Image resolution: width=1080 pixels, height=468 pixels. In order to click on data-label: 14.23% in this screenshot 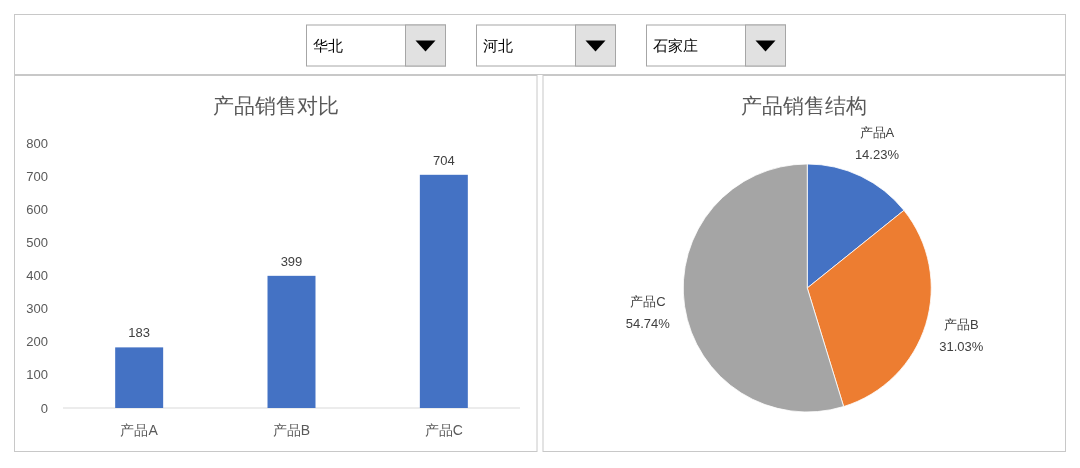, I will do `click(877, 154)`.